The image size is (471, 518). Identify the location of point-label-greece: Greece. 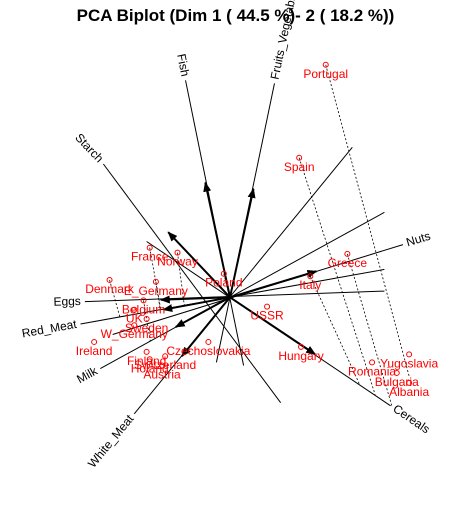
(348, 263).